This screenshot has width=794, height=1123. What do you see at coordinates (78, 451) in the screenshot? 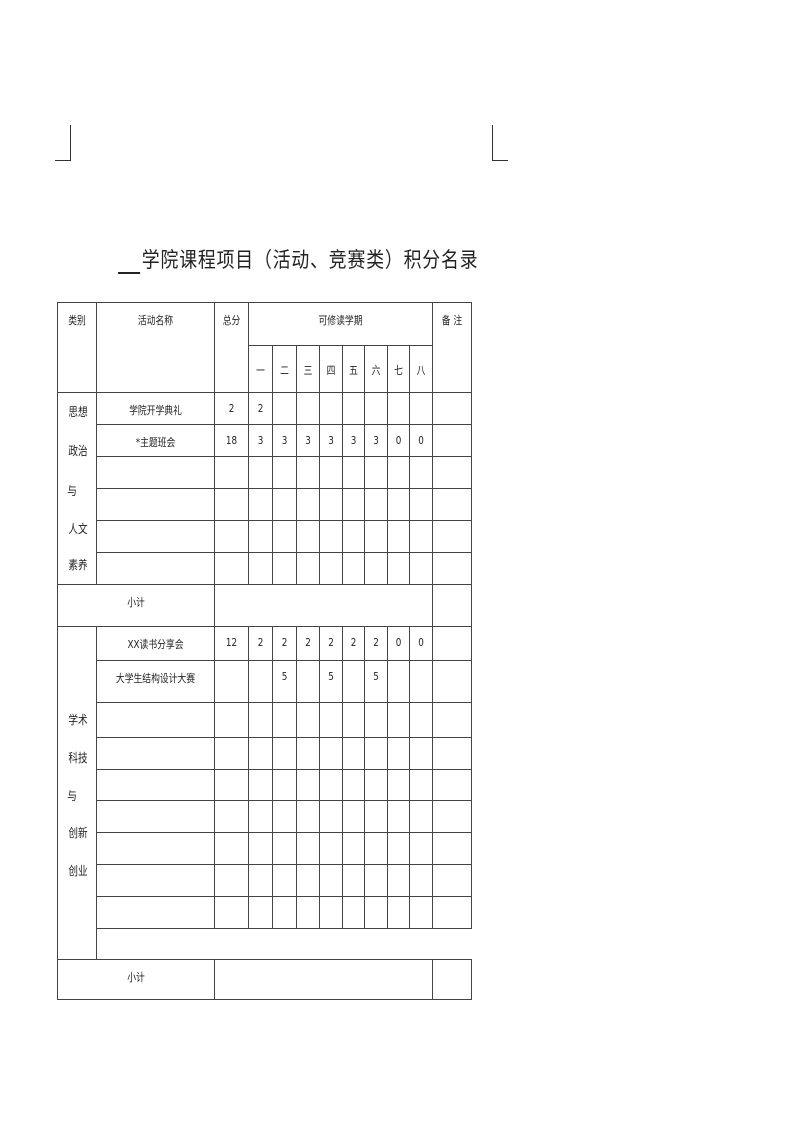
I see `category-text: 政治` at bounding box center [78, 451].